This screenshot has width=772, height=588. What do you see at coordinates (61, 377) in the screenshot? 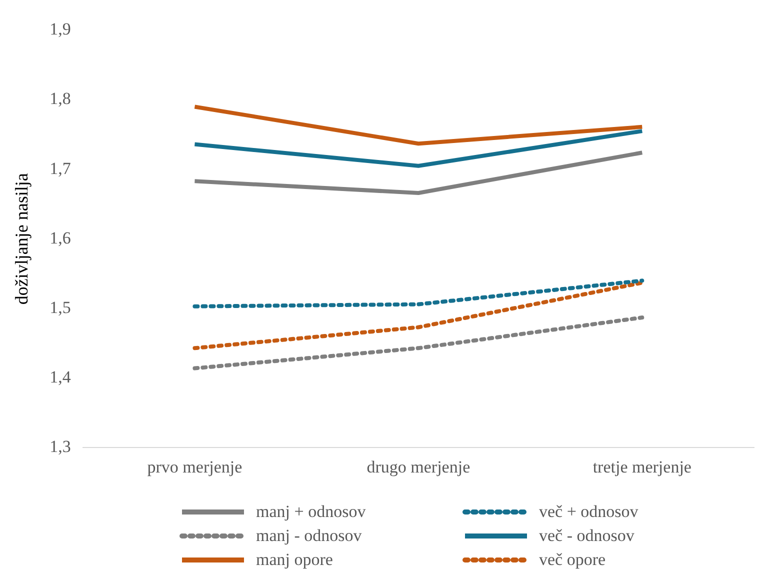
I see `y-tick-label: 1,4` at bounding box center [61, 377].